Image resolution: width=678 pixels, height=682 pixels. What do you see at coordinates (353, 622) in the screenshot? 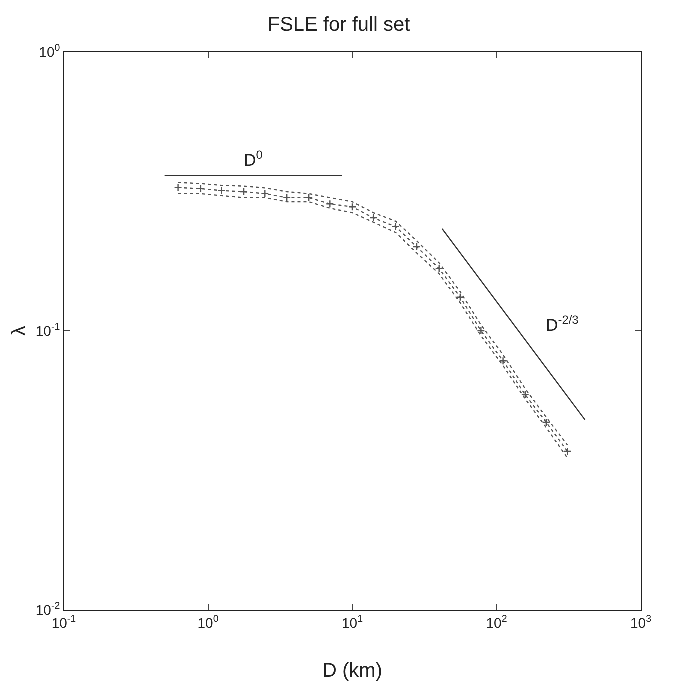
I see `x-tick-label: 10$^{1}$` at bounding box center [353, 622].